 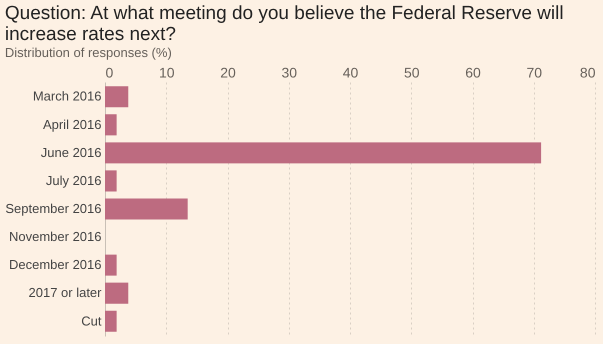 I want to click on x-tick-label: 20, so click(x=228, y=72).